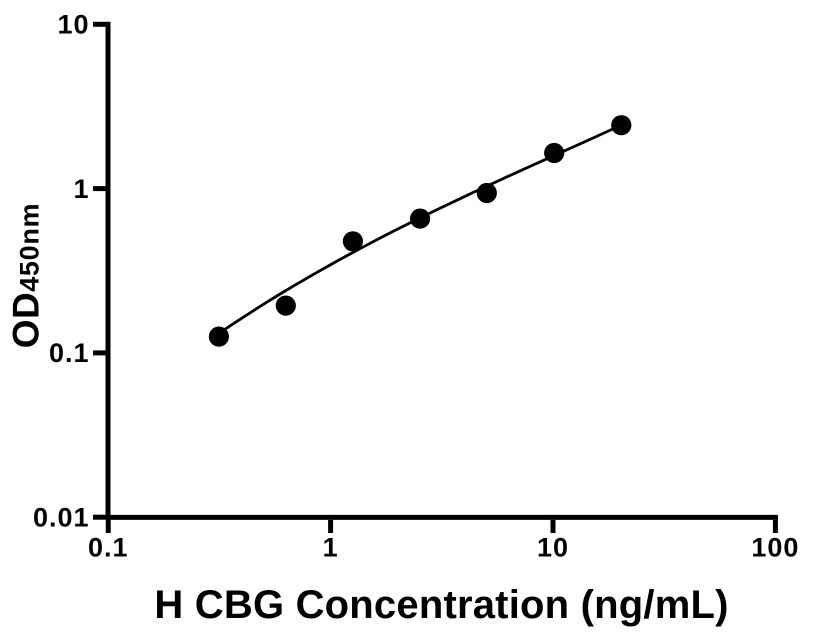  I want to click on svg-text: 0.01, so click(61, 518).